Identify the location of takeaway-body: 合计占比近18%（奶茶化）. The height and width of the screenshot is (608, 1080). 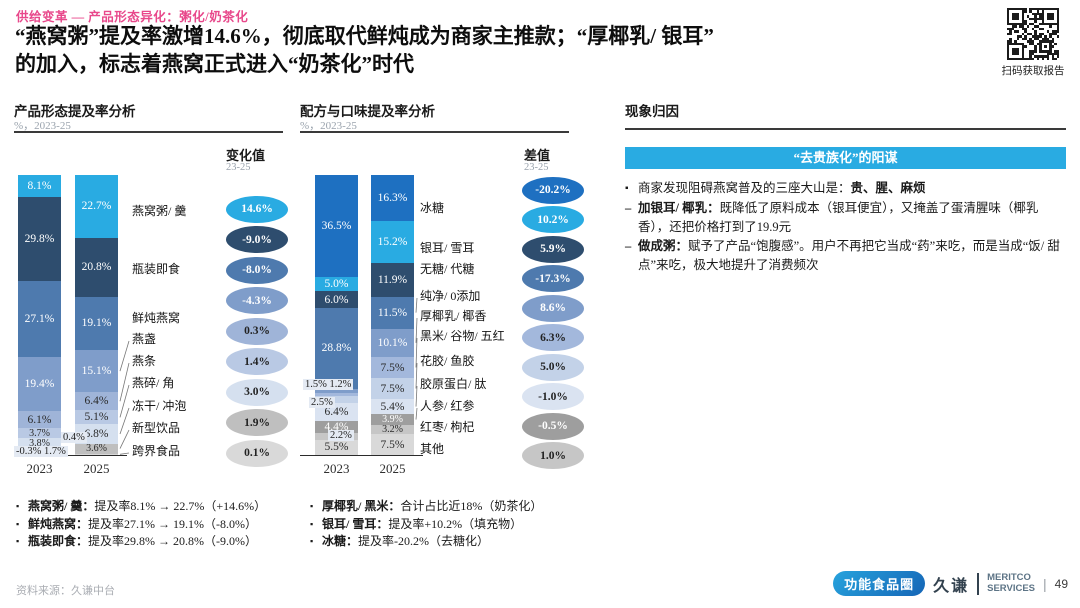
(471, 506).